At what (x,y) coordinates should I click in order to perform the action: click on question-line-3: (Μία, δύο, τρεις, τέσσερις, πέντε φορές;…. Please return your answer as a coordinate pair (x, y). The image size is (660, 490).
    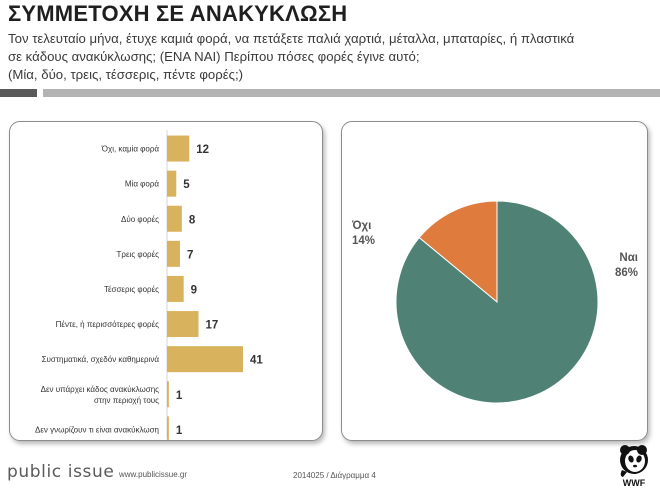
    Looking at the image, I should click on (126, 74).